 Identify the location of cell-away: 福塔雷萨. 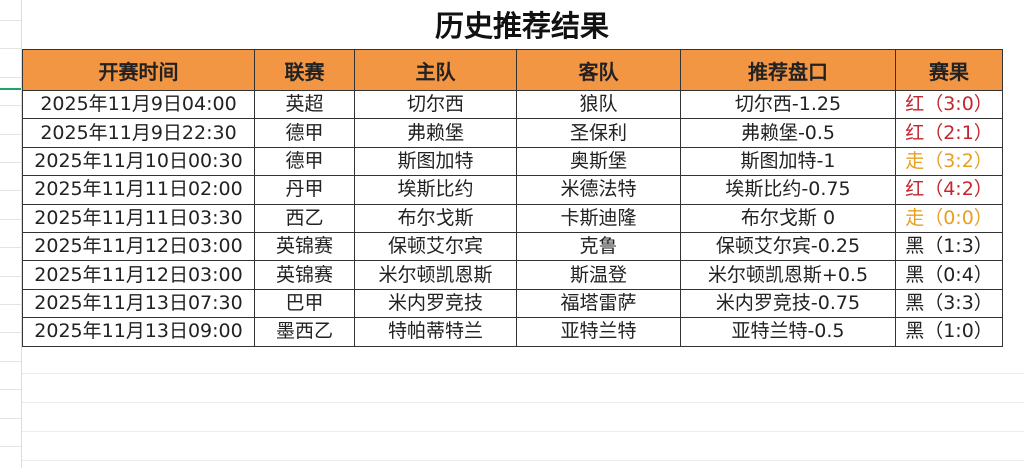
(598, 303).